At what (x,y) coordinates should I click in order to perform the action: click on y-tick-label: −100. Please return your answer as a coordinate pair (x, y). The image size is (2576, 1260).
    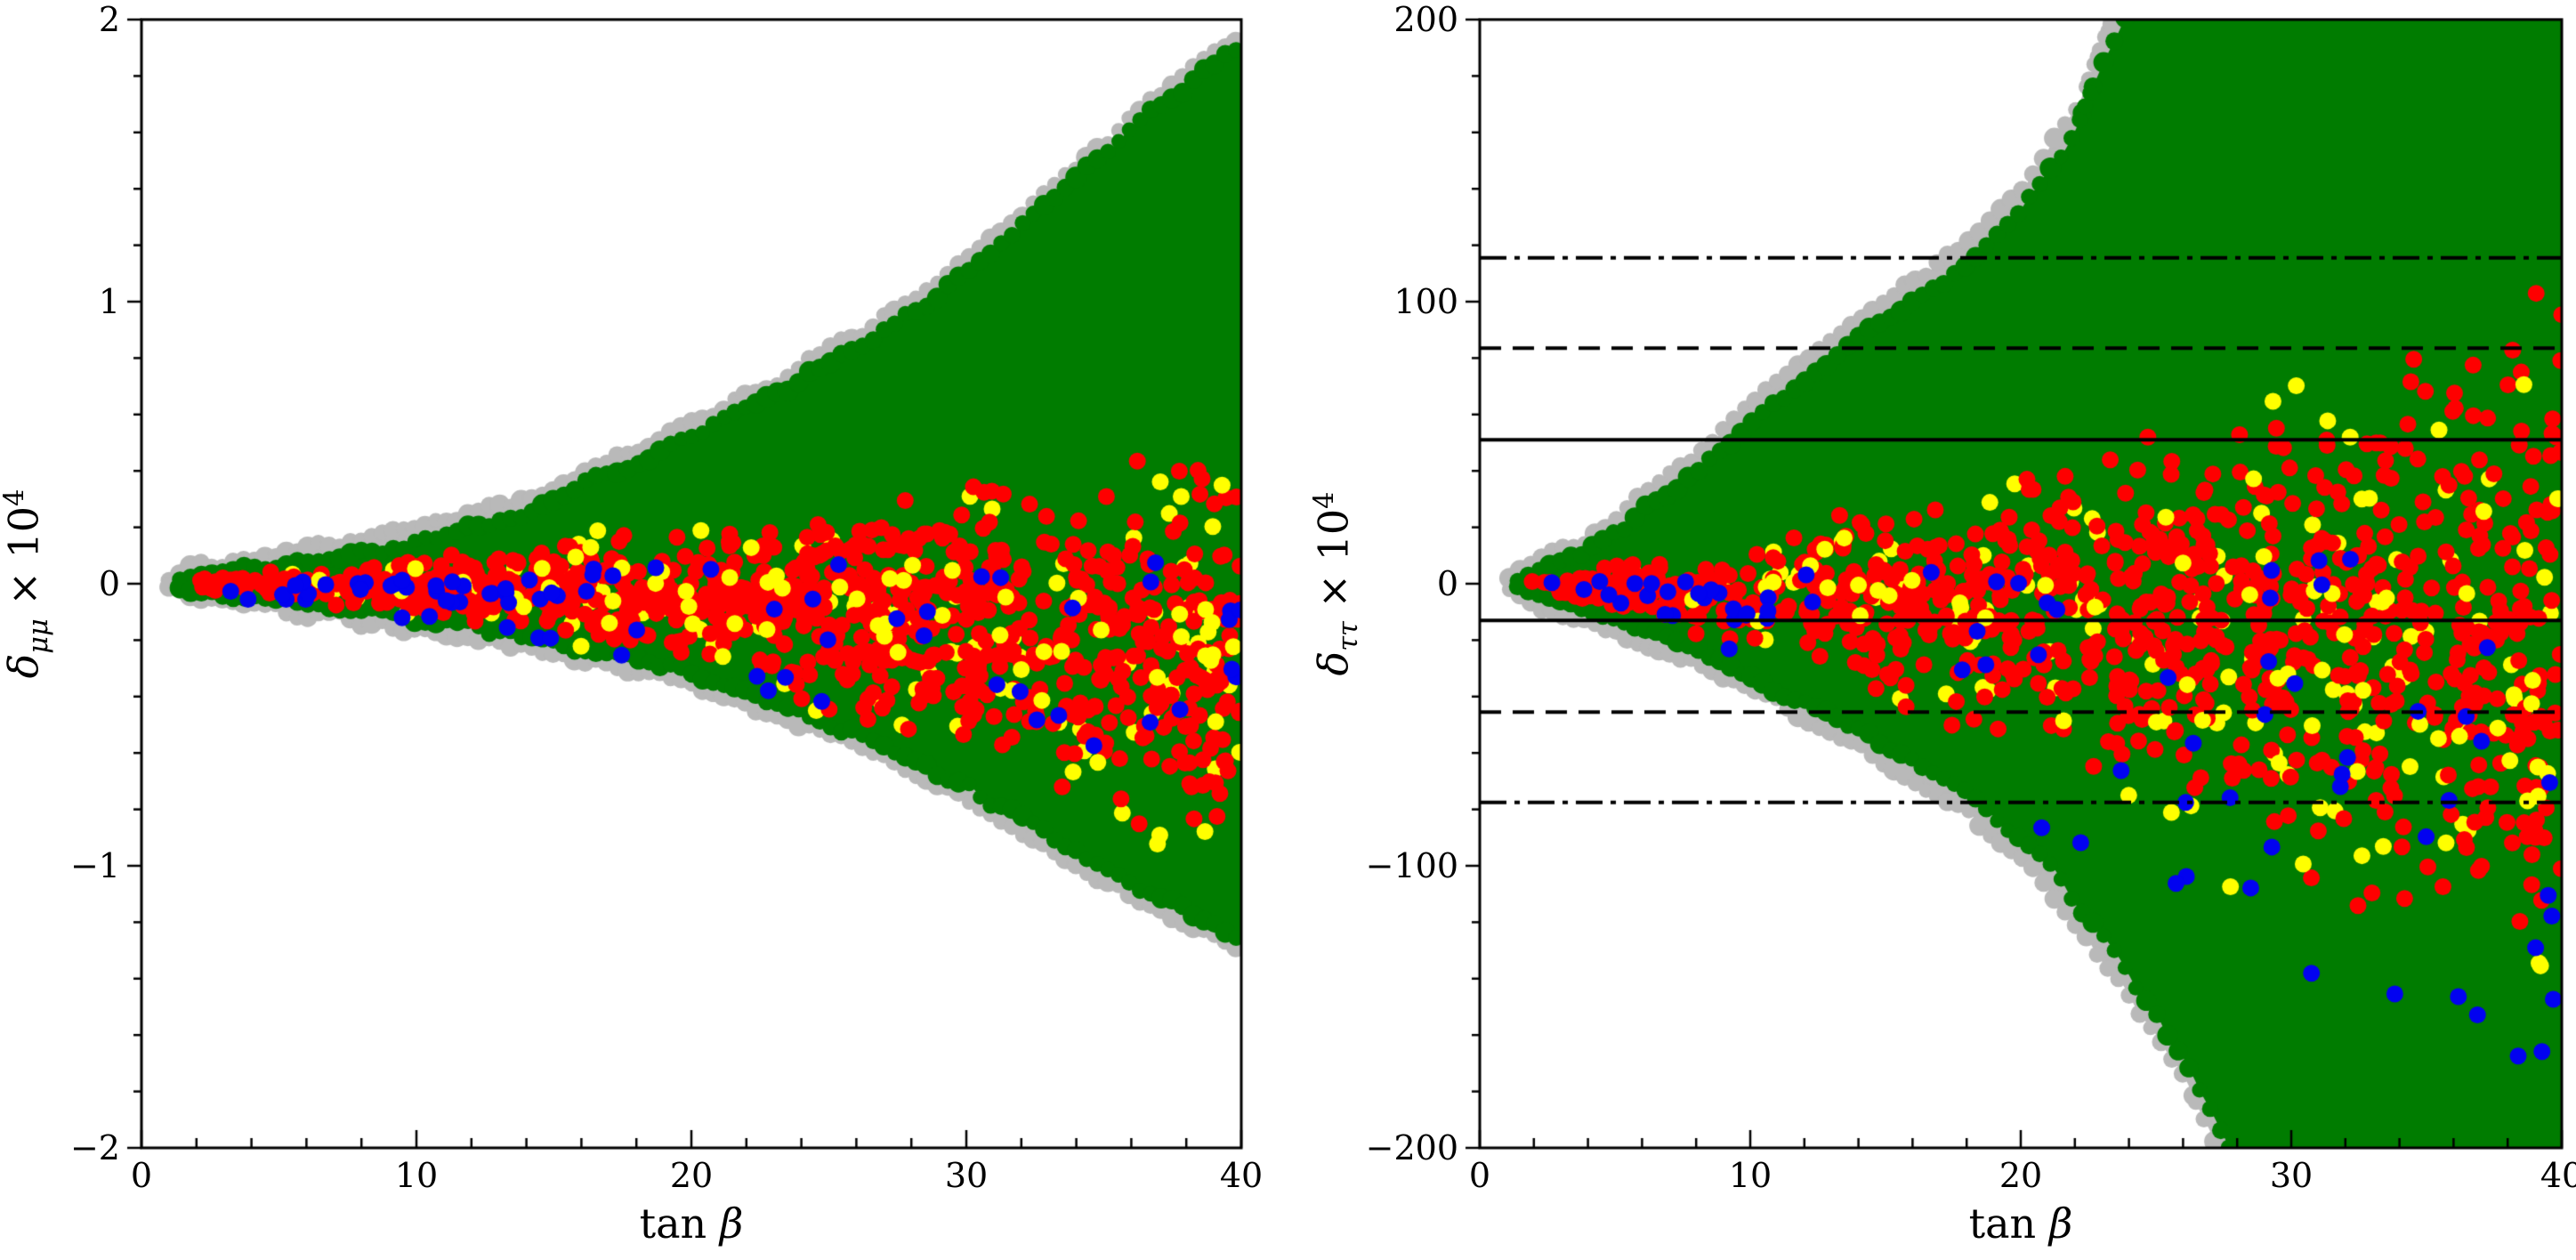
    Looking at the image, I should click on (1411, 865).